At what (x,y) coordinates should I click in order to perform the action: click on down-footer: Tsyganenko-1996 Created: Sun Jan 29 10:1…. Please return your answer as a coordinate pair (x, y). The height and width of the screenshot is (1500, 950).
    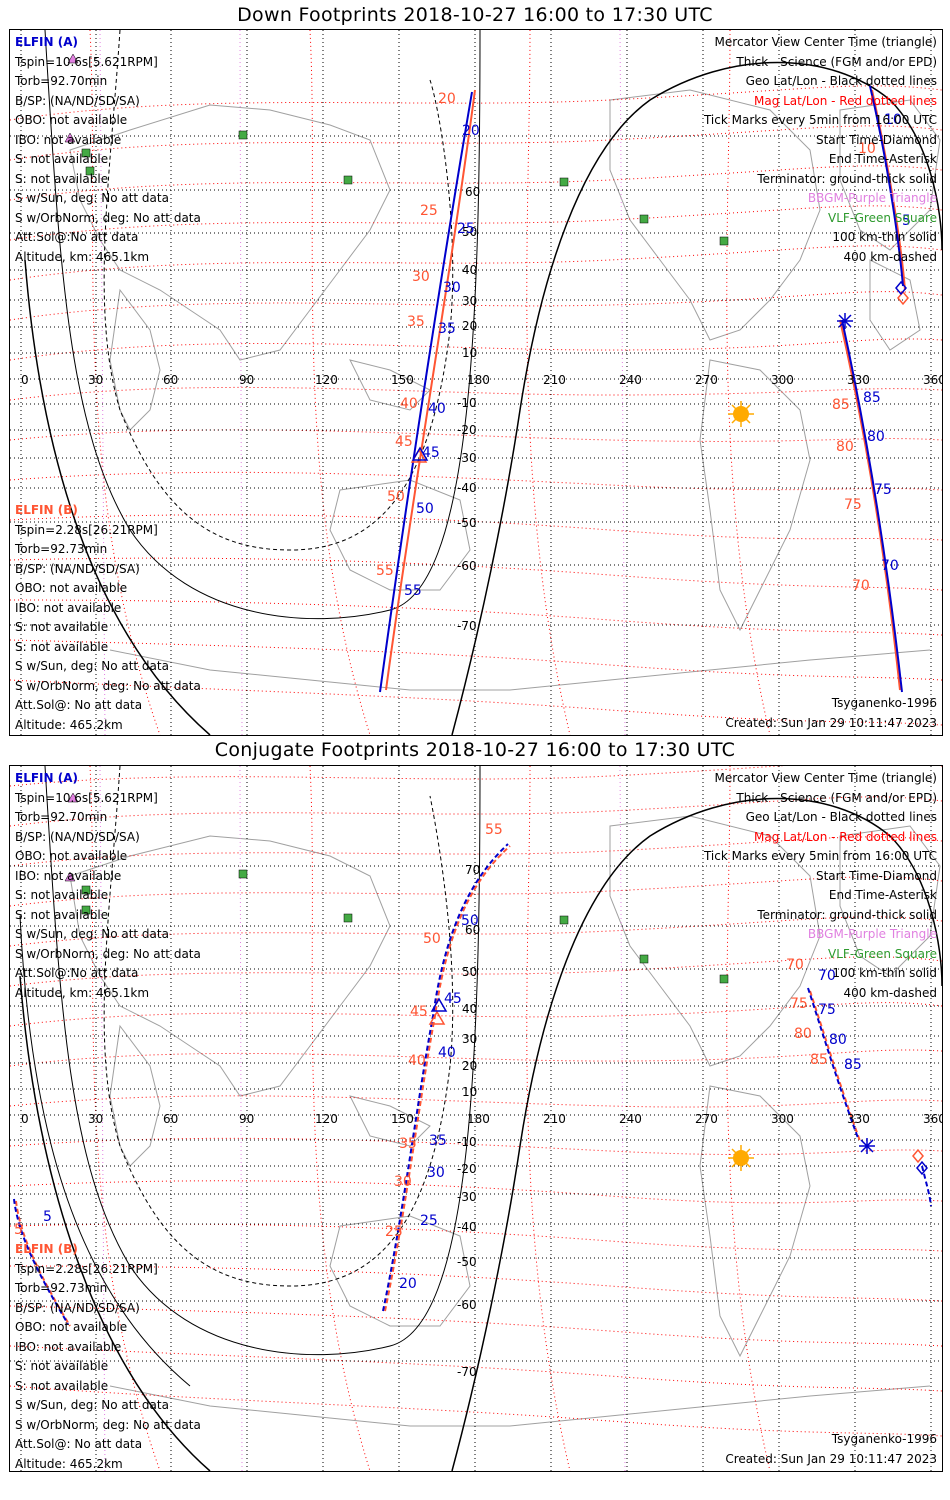
    Looking at the image, I should click on (831, 713).